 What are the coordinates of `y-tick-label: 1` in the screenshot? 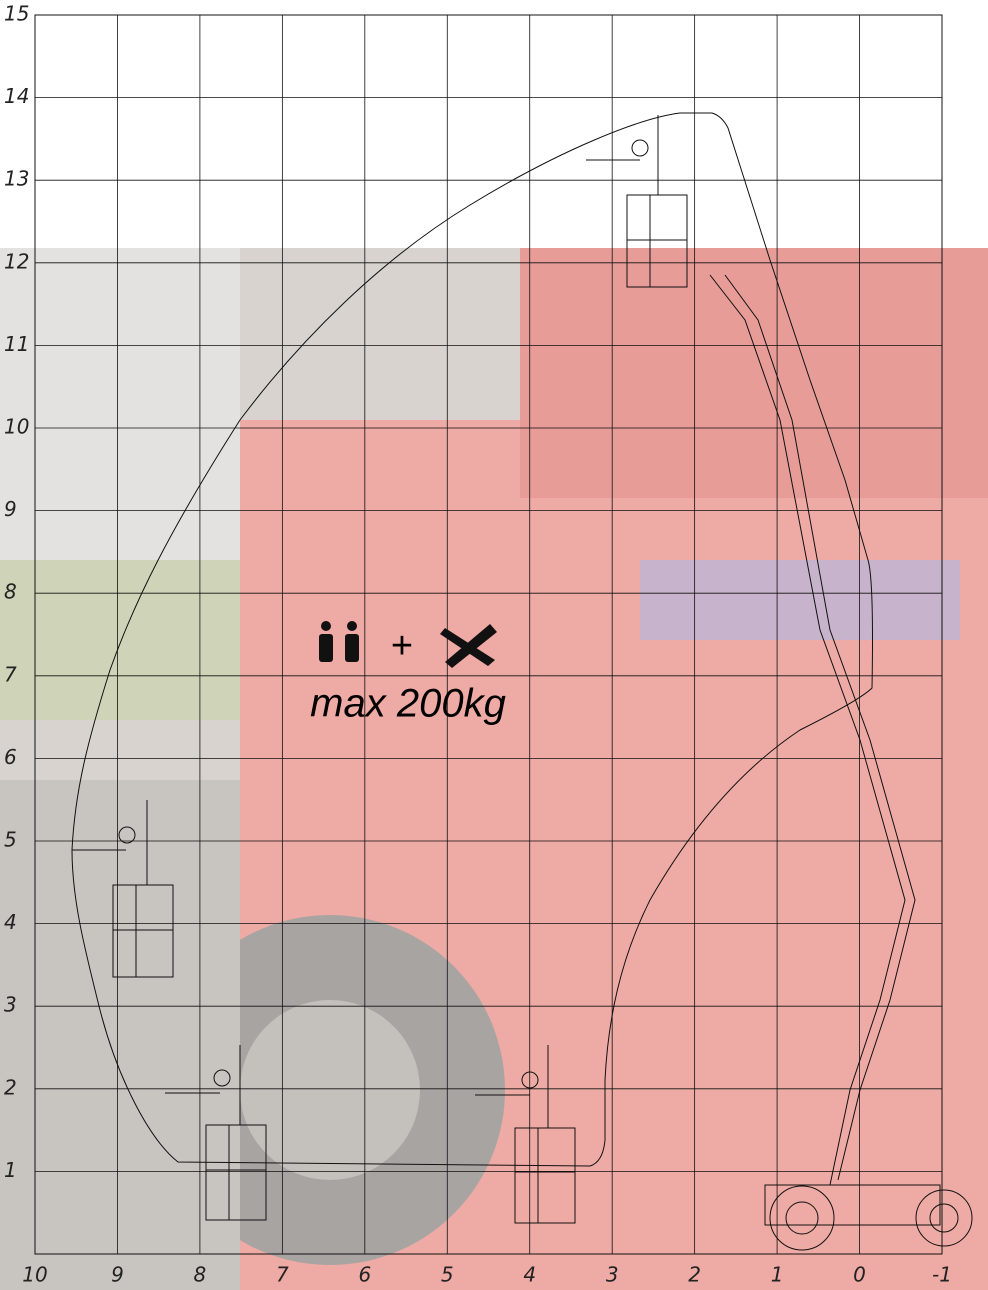 It's located at (10, 1170).